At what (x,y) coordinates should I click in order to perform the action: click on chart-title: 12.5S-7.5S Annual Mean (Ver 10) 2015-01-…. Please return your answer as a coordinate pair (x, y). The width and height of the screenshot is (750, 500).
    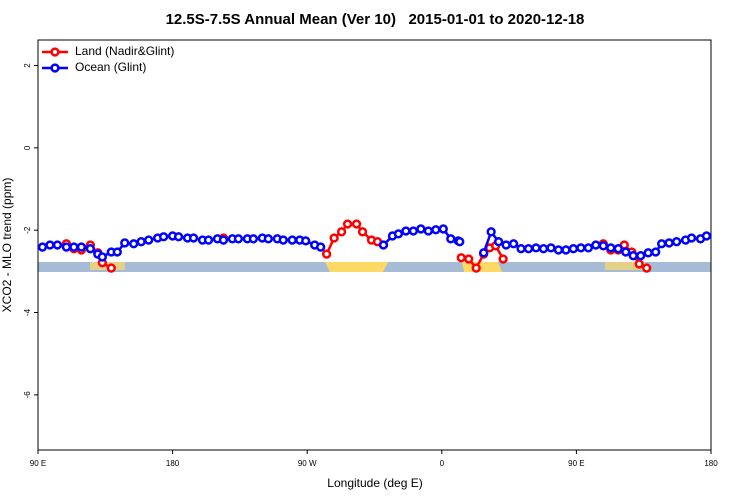
    Looking at the image, I should click on (375, 19).